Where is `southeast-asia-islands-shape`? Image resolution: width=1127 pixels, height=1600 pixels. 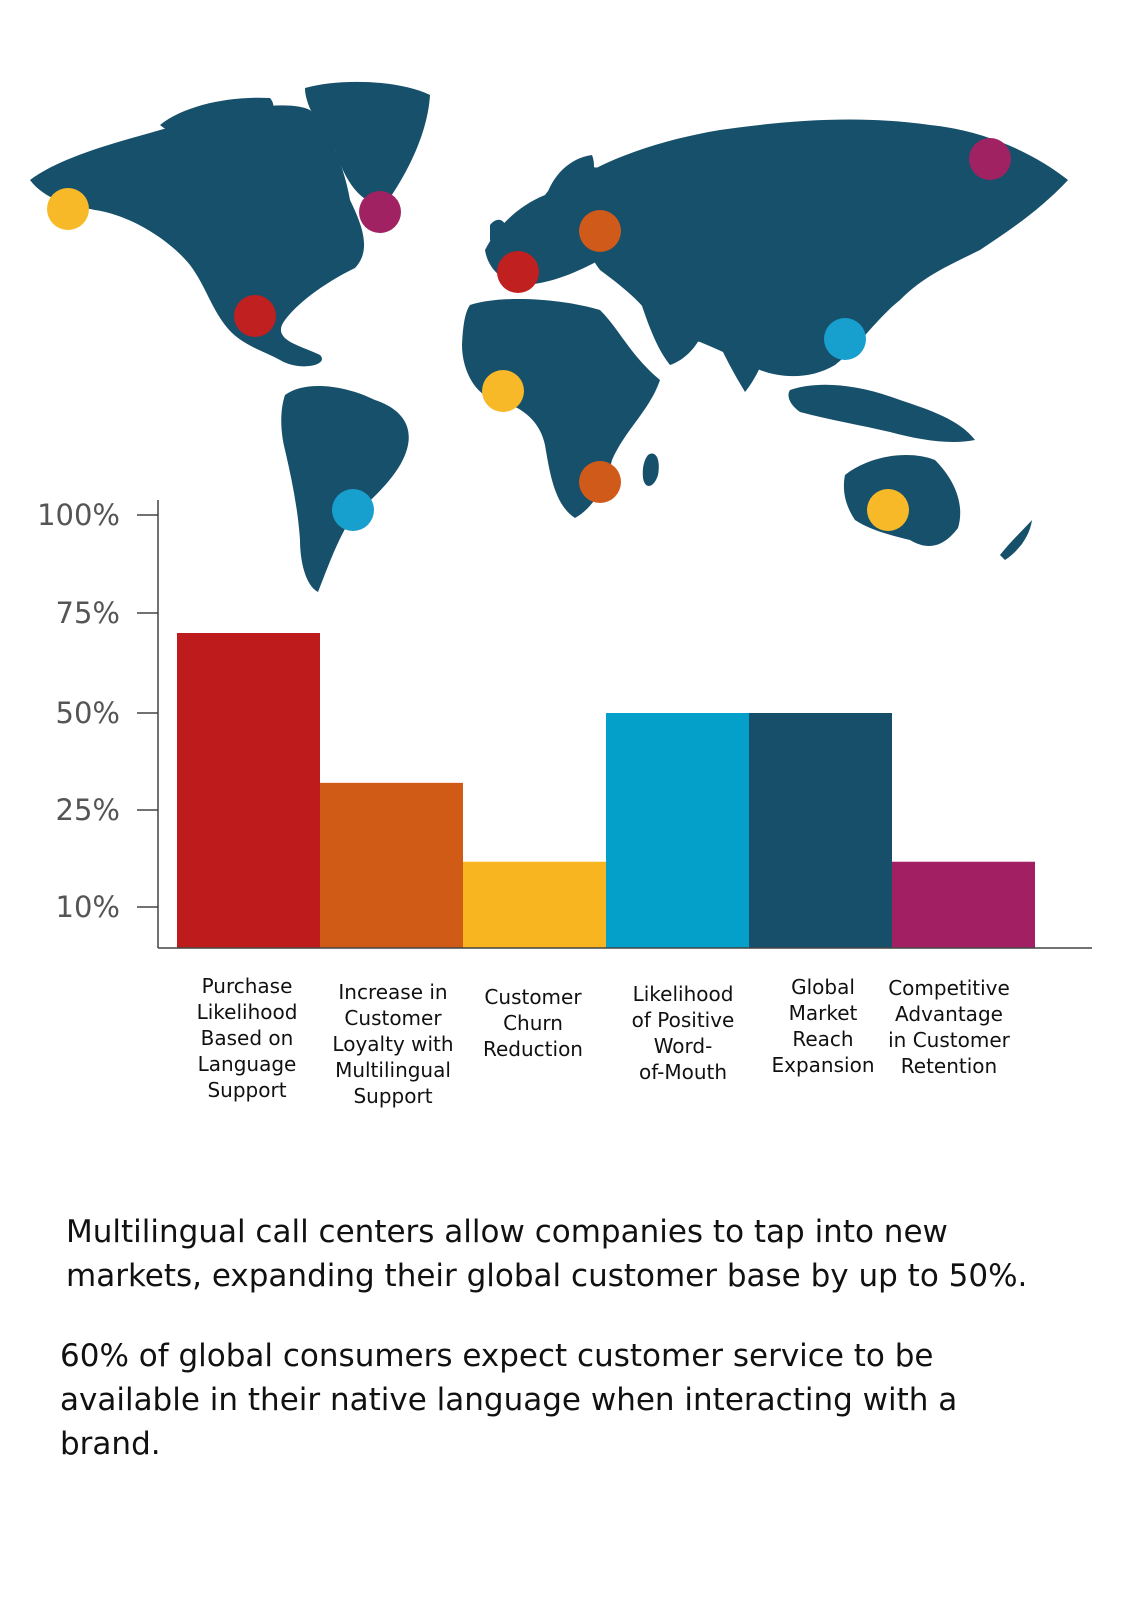 southeast-asia-islands-shape is located at coordinates (881, 413).